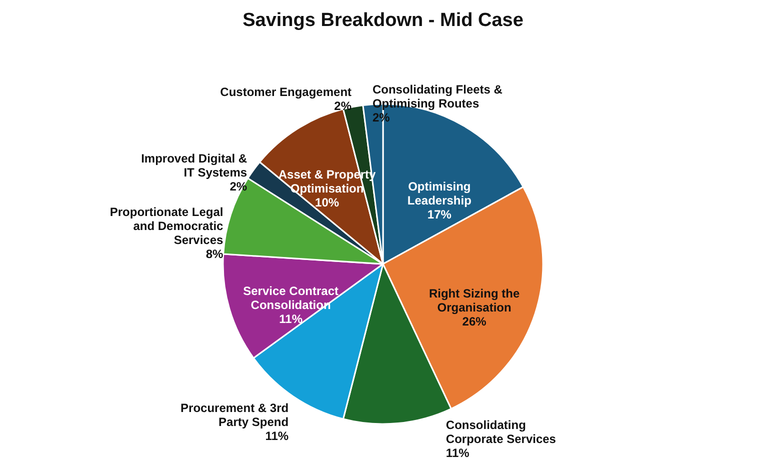 Image resolution: width=766 pixels, height=474 pixels. I want to click on data-label: 26%, so click(474, 321).